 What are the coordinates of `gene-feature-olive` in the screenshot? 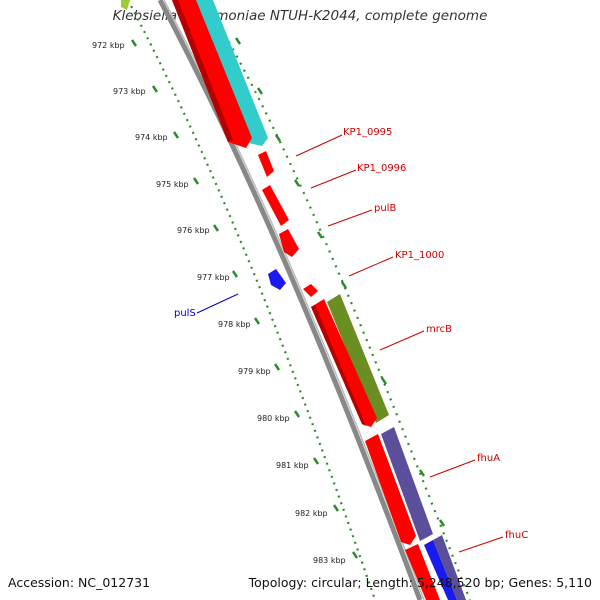 It's located at (358, 358).